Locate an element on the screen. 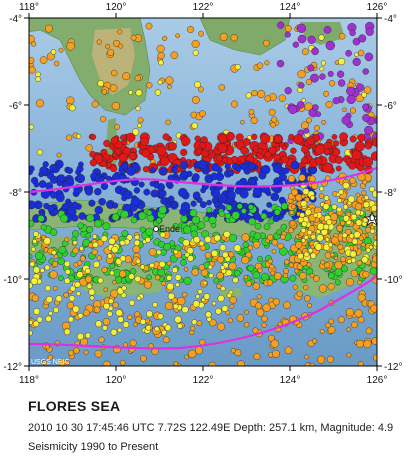 This screenshot has height=457, width=417. region-title: FLORES SEA is located at coordinates (74, 406).